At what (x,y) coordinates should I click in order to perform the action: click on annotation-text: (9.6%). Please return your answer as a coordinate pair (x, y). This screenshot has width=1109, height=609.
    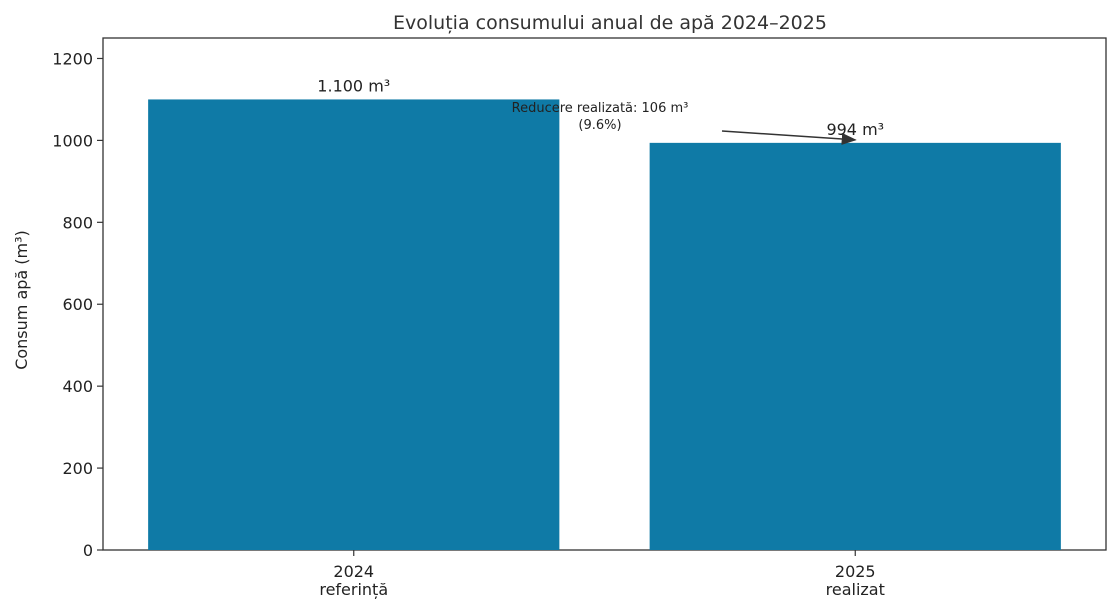
    Looking at the image, I should click on (599, 125).